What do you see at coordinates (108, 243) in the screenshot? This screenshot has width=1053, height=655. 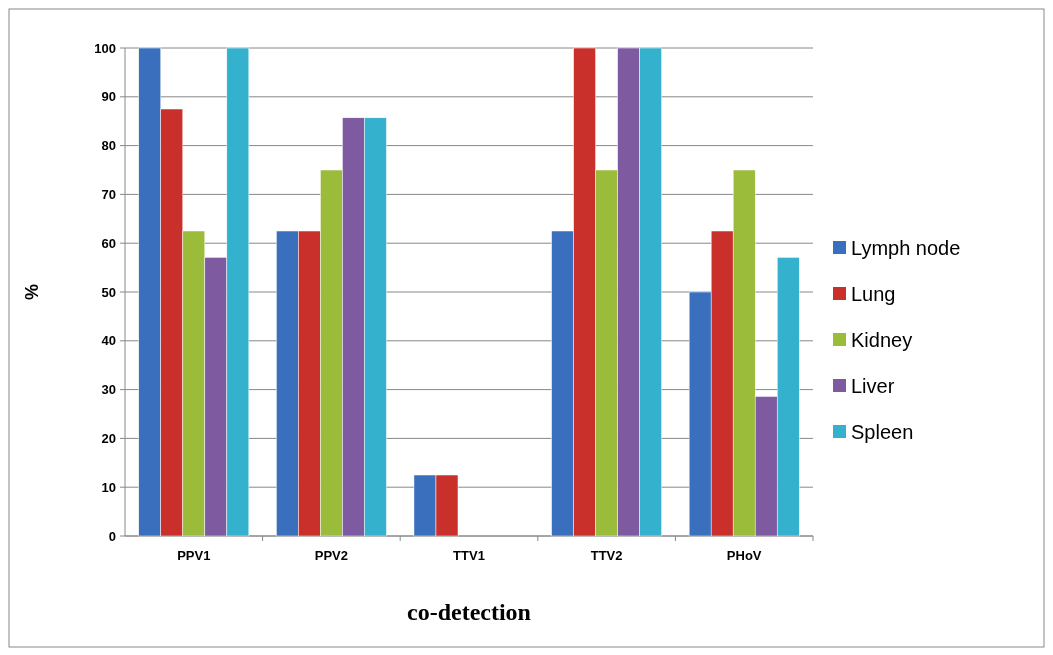 I see `y-tick-label: 60` at bounding box center [108, 243].